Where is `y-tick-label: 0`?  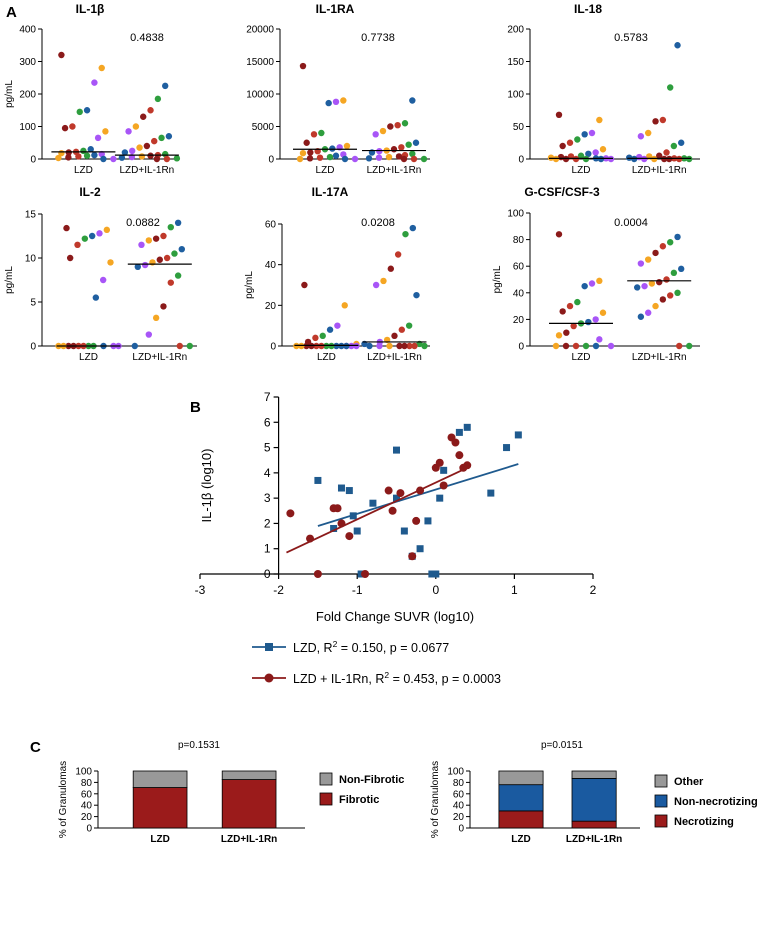
y-tick-label: 0 is located at coordinates (271, 160).